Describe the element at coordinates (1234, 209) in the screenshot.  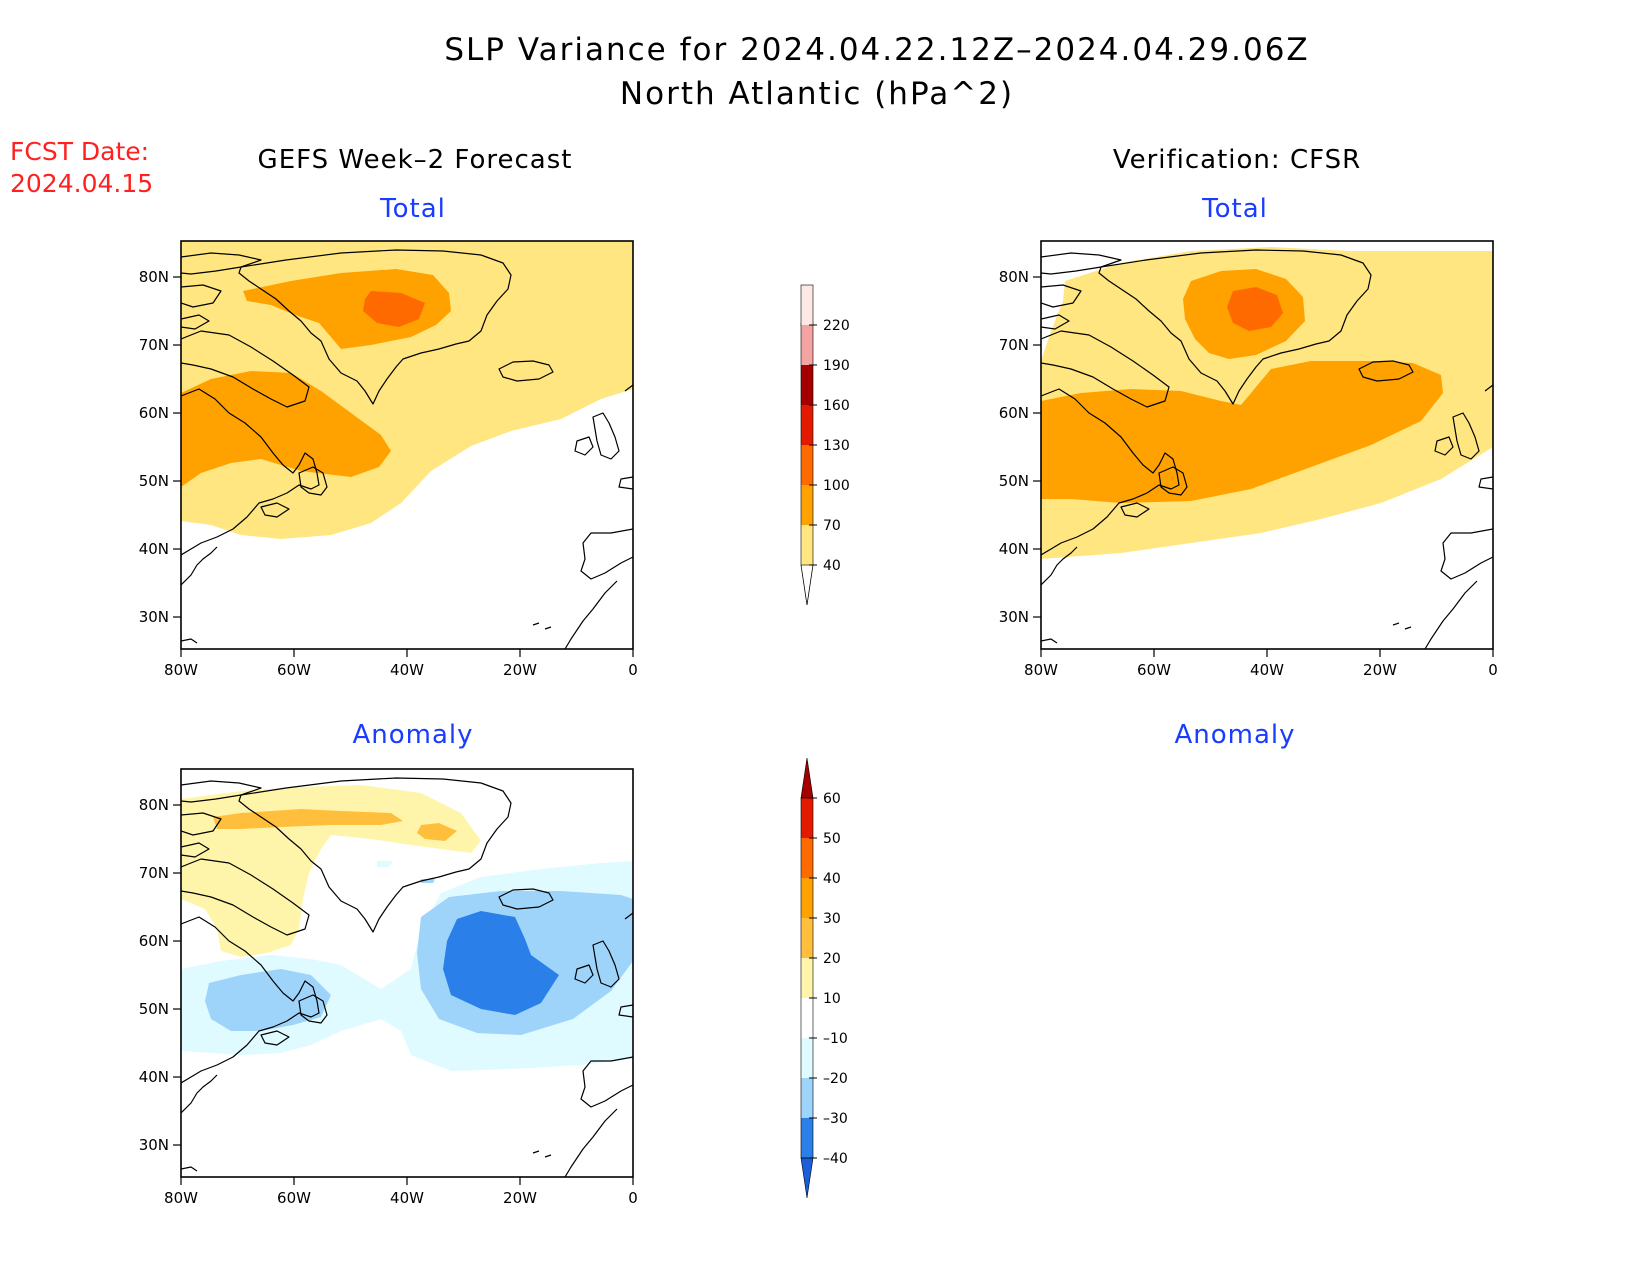
I see `verification-total-title: Total` at that location.